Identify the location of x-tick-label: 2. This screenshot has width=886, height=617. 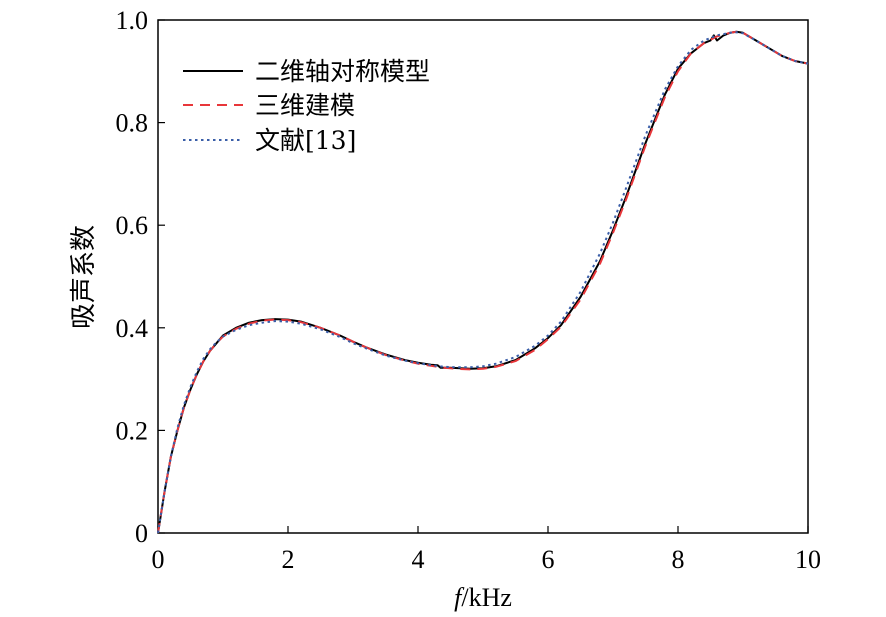
(288, 559).